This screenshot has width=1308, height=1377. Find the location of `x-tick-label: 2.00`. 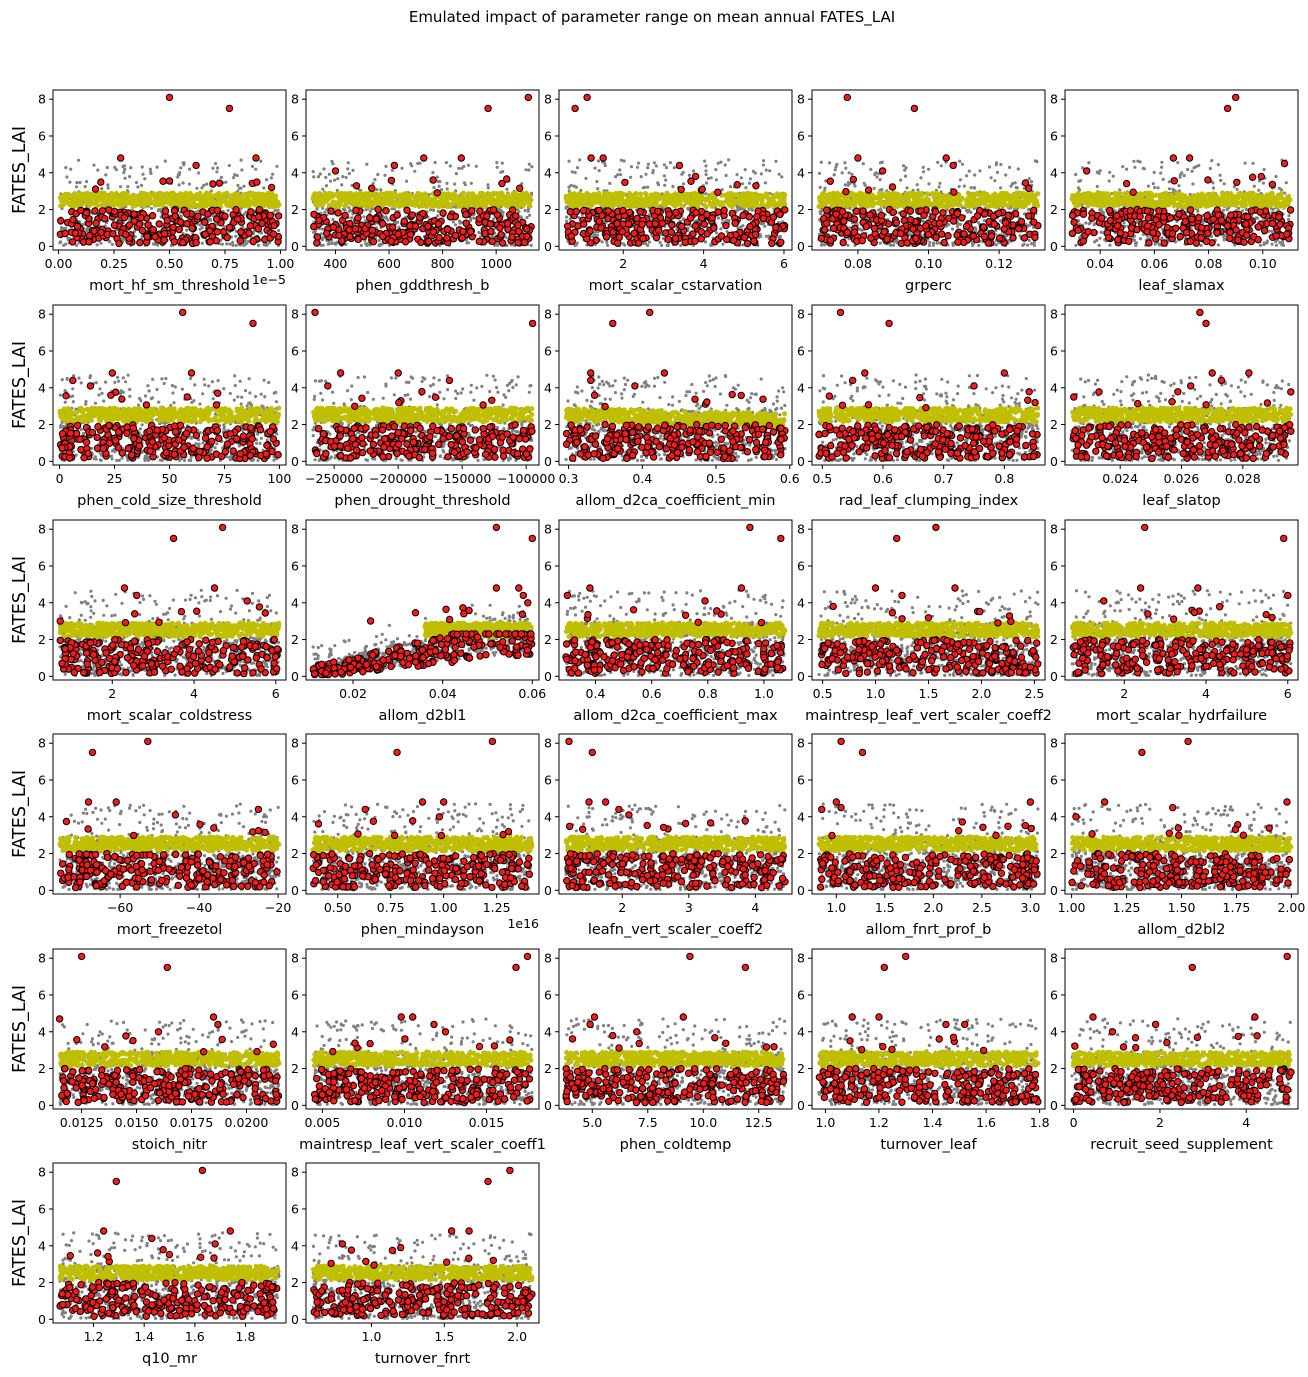

x-tick-label: 2.00 is located at coordinates (1291, 907).